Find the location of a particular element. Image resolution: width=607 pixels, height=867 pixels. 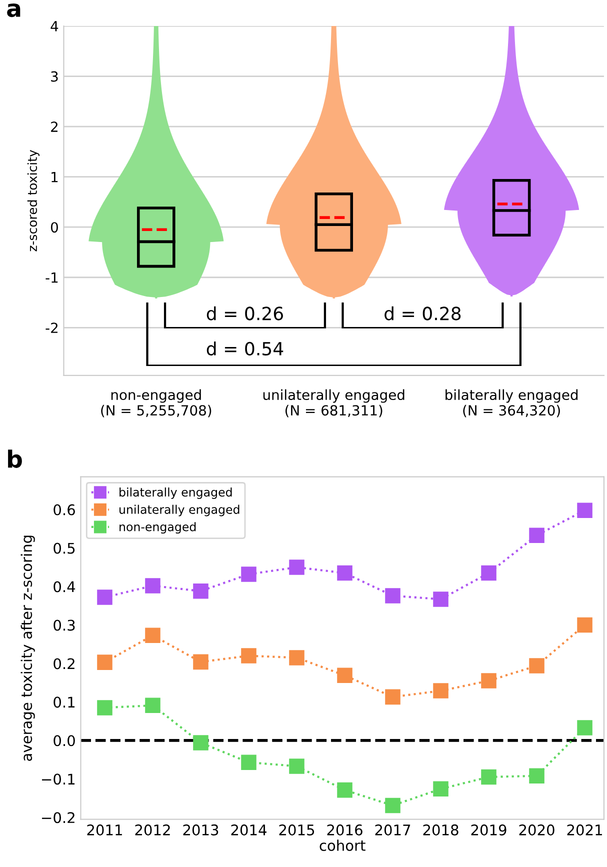

y-tick-label: −0.1 is located at coordinates (58, 779).